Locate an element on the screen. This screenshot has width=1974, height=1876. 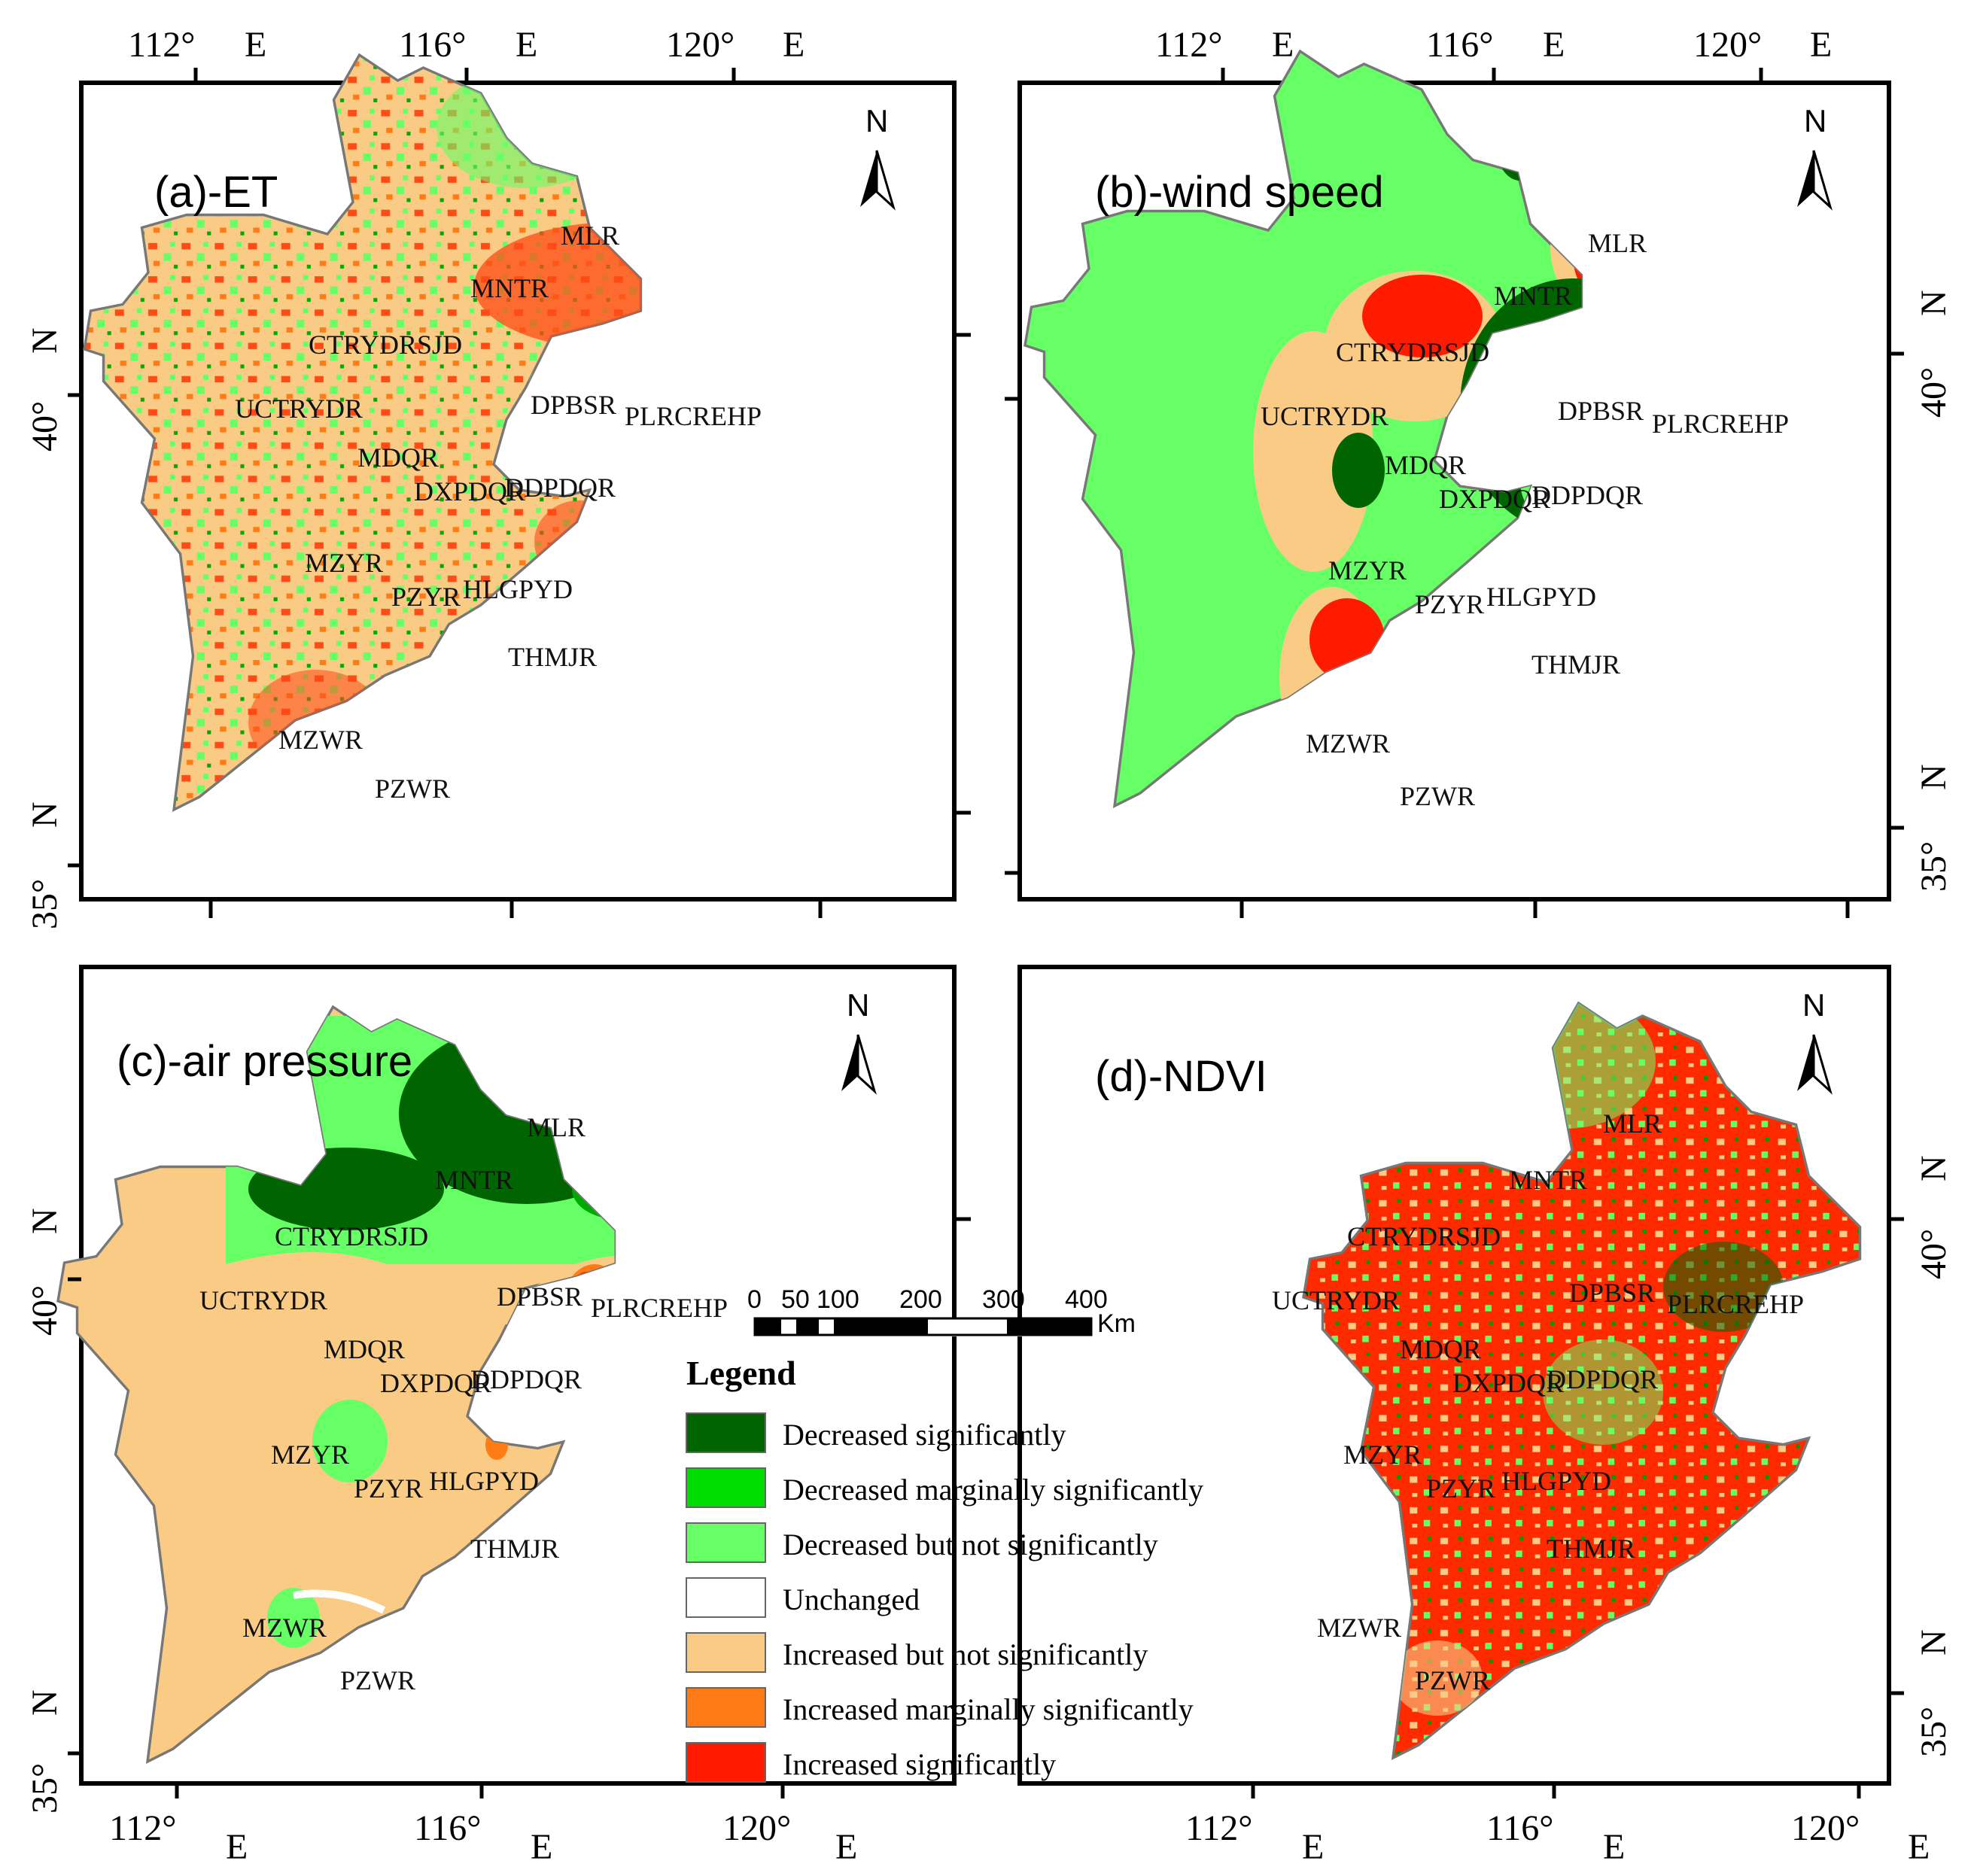
panel-b-lon-labels: 112° E 116° E 120° E is located at coordinates (1493, 45).